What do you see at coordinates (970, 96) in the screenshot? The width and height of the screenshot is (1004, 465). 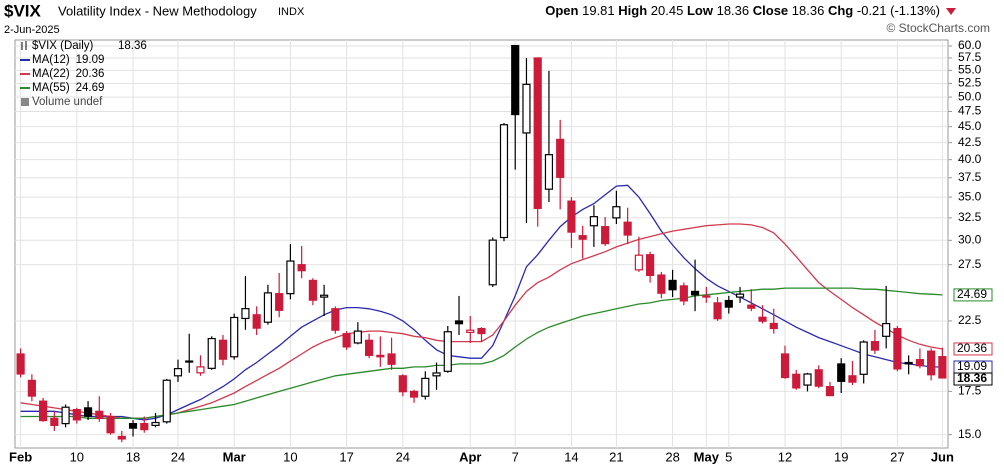 I see `y-tick-label: 50.0` at bounding box center [970, 96].